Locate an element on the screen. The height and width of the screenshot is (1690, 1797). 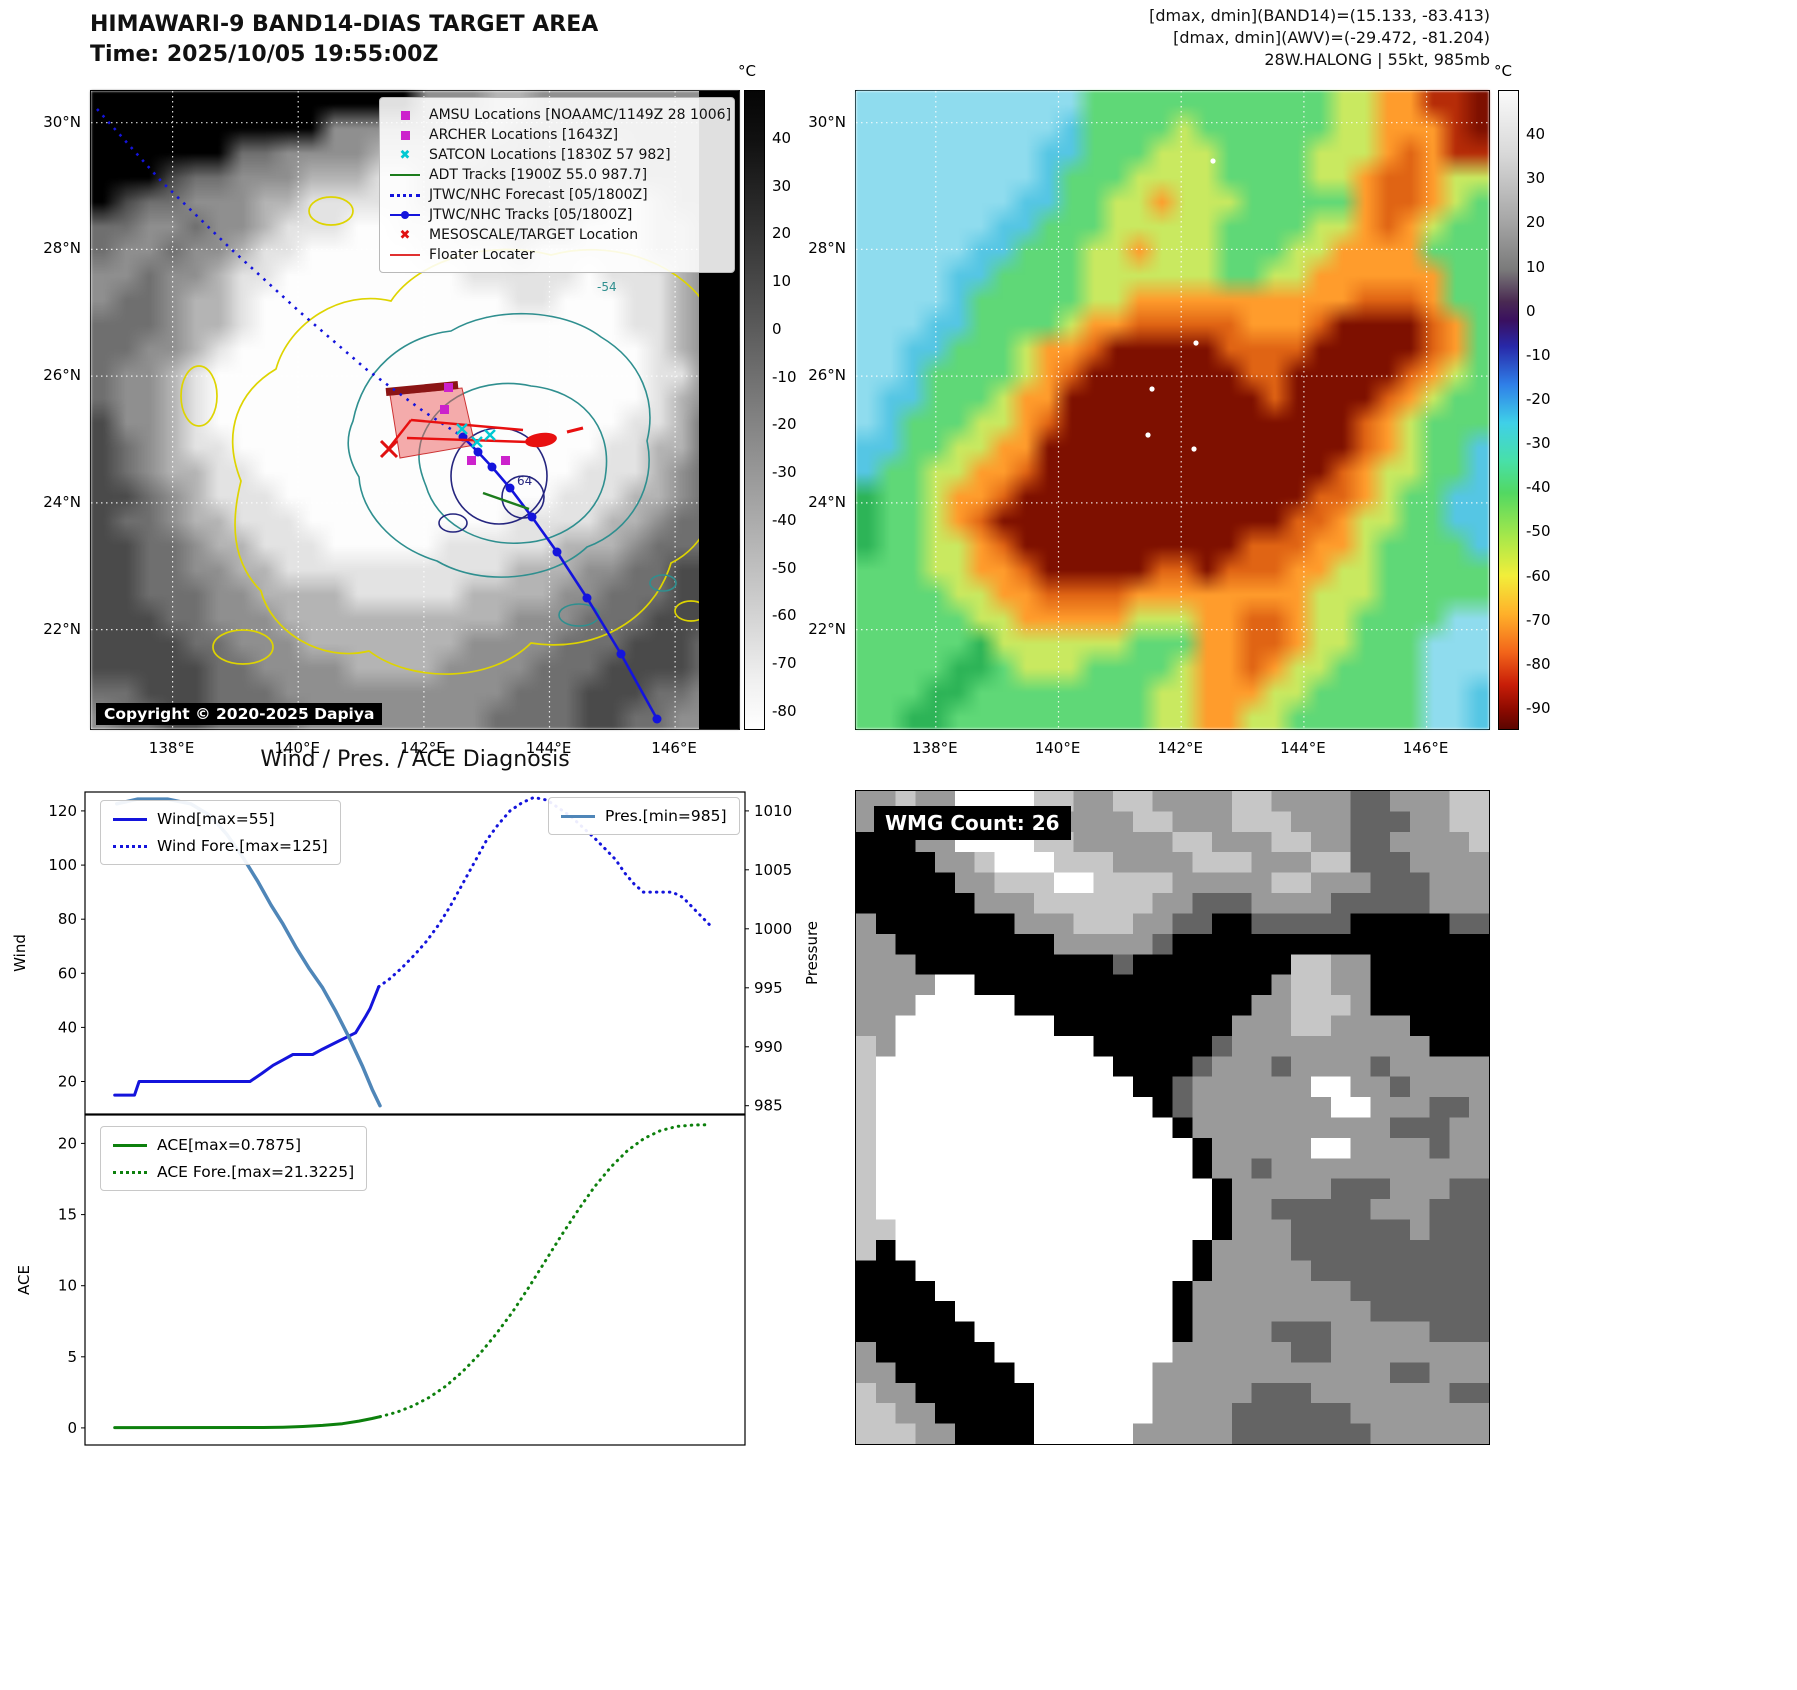
copyright-label: Copyright © 2020-2025 Dapiya is located at coordinates (239, 714).